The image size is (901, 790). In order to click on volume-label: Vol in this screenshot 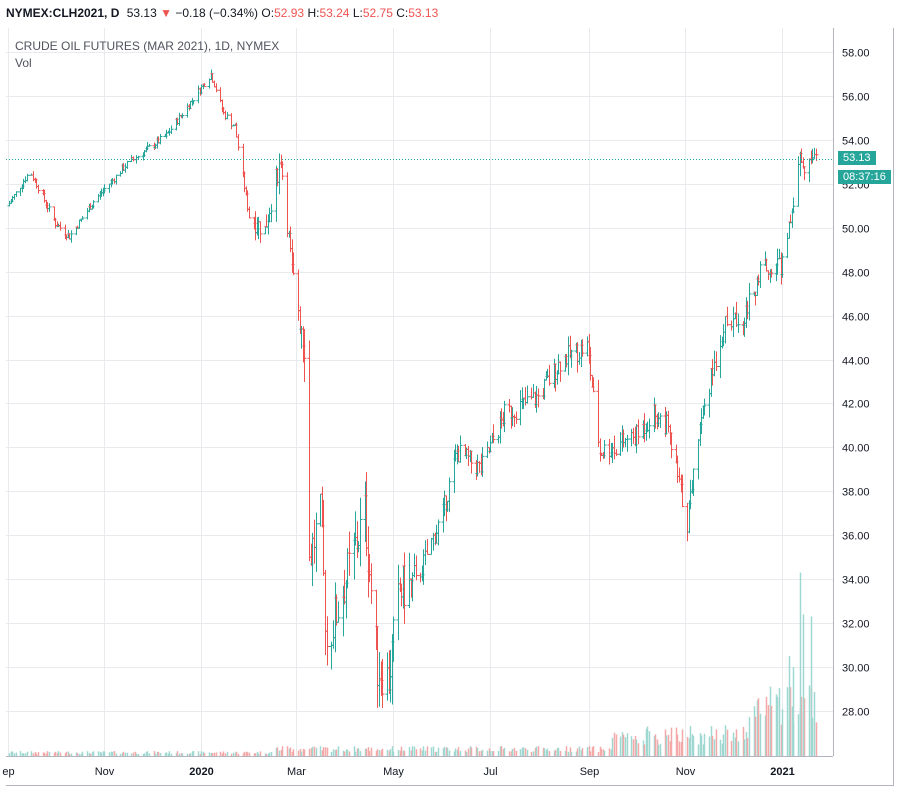, I will do `click(23, 63)`.